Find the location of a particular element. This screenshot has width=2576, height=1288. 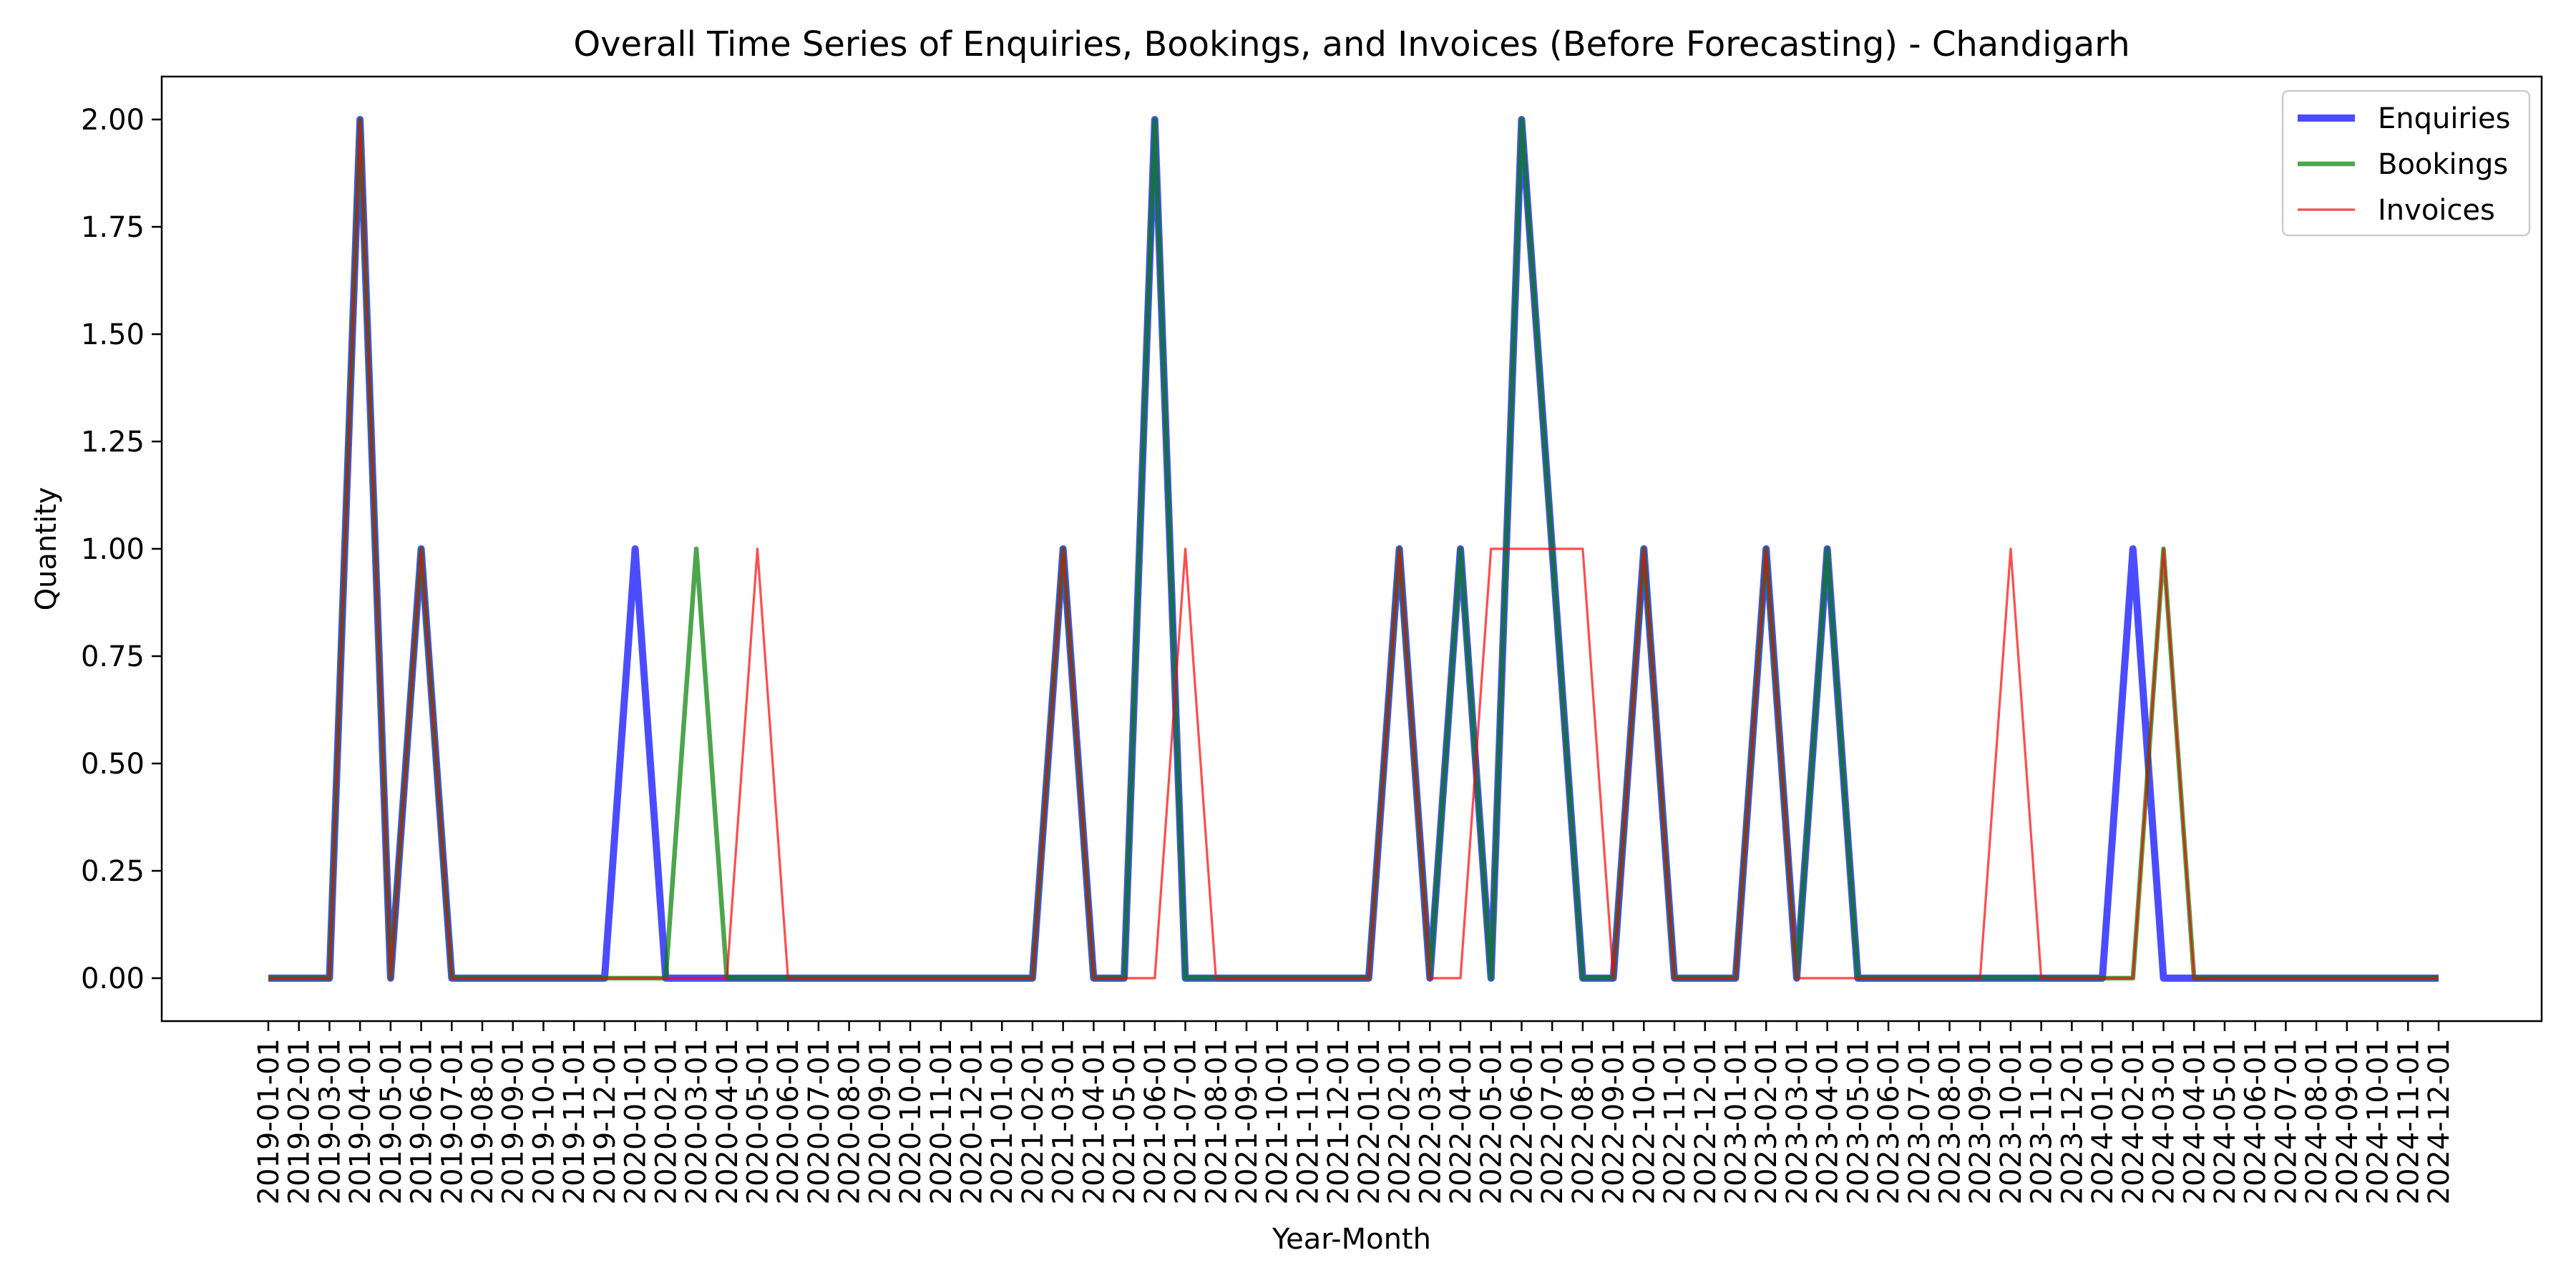

x-tick-label: 2022-06-01 is located at coordinates (1522, 1121).